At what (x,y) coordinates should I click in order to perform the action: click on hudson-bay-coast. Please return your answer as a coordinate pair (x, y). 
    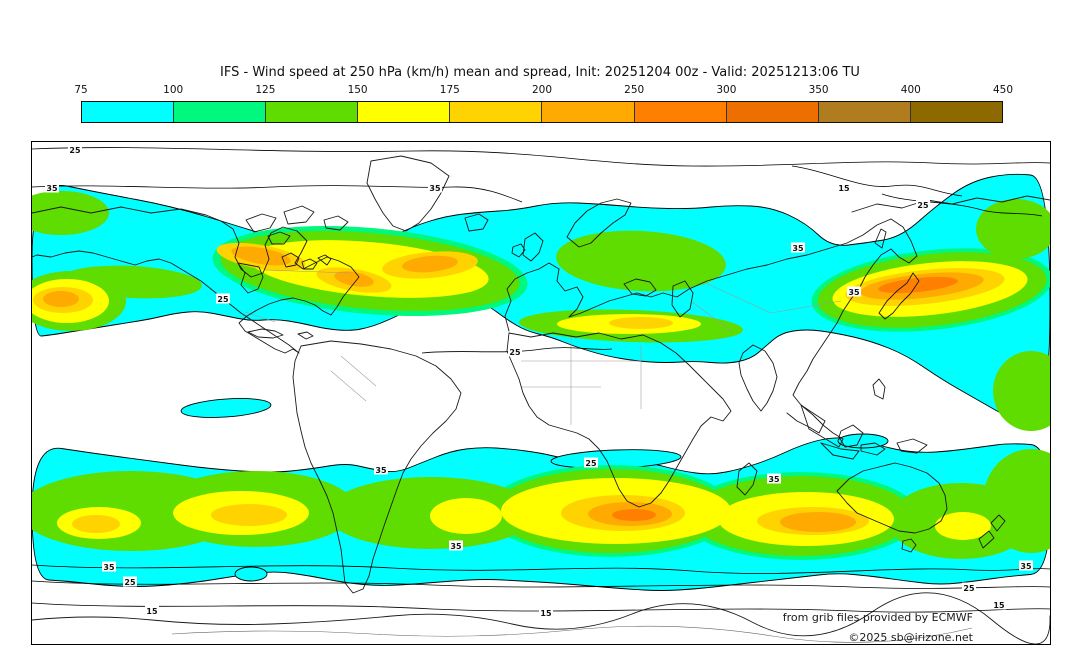
    Looking at the image, I should click on (250, 278).